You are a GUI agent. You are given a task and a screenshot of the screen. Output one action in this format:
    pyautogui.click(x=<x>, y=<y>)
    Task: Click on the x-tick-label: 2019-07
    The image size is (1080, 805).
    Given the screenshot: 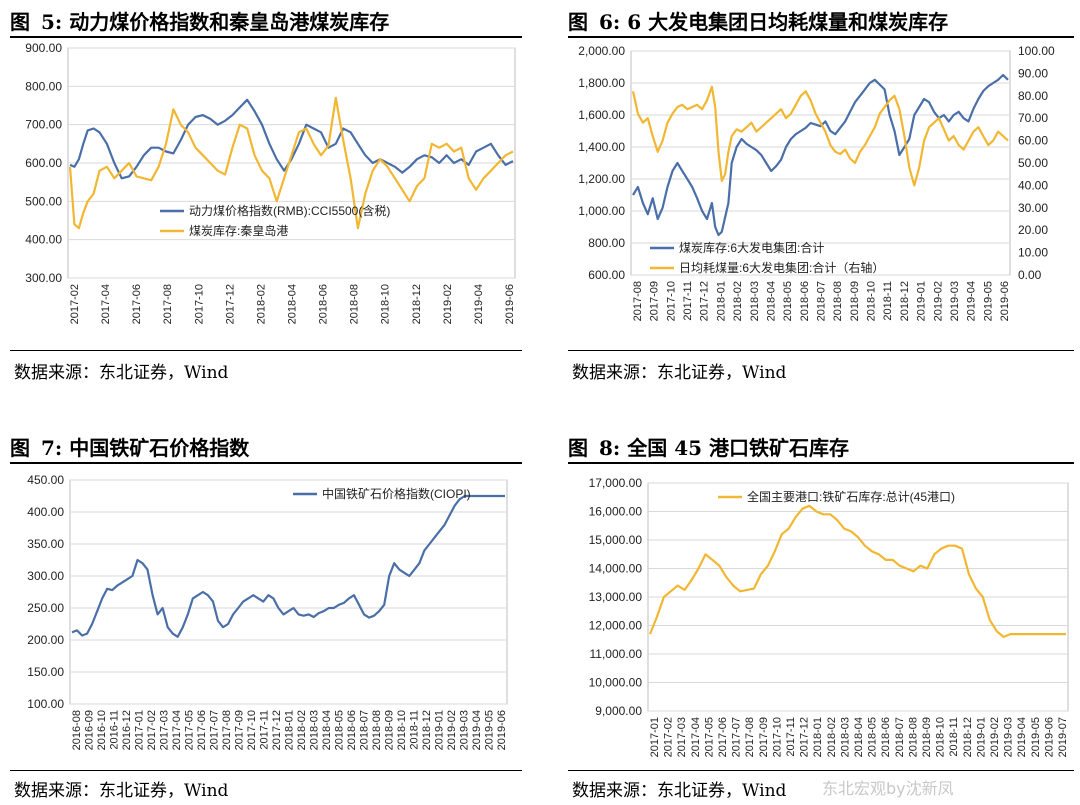 What is the action you would take?
    pyautogui.click(x=1063, y=737)
    